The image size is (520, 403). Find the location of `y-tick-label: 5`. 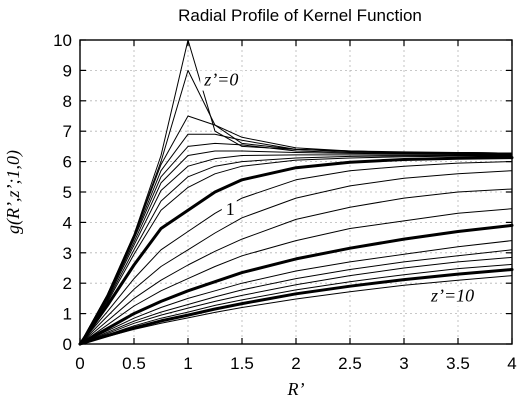

y-tick-label: 5 is located at coordinates (67, 192).